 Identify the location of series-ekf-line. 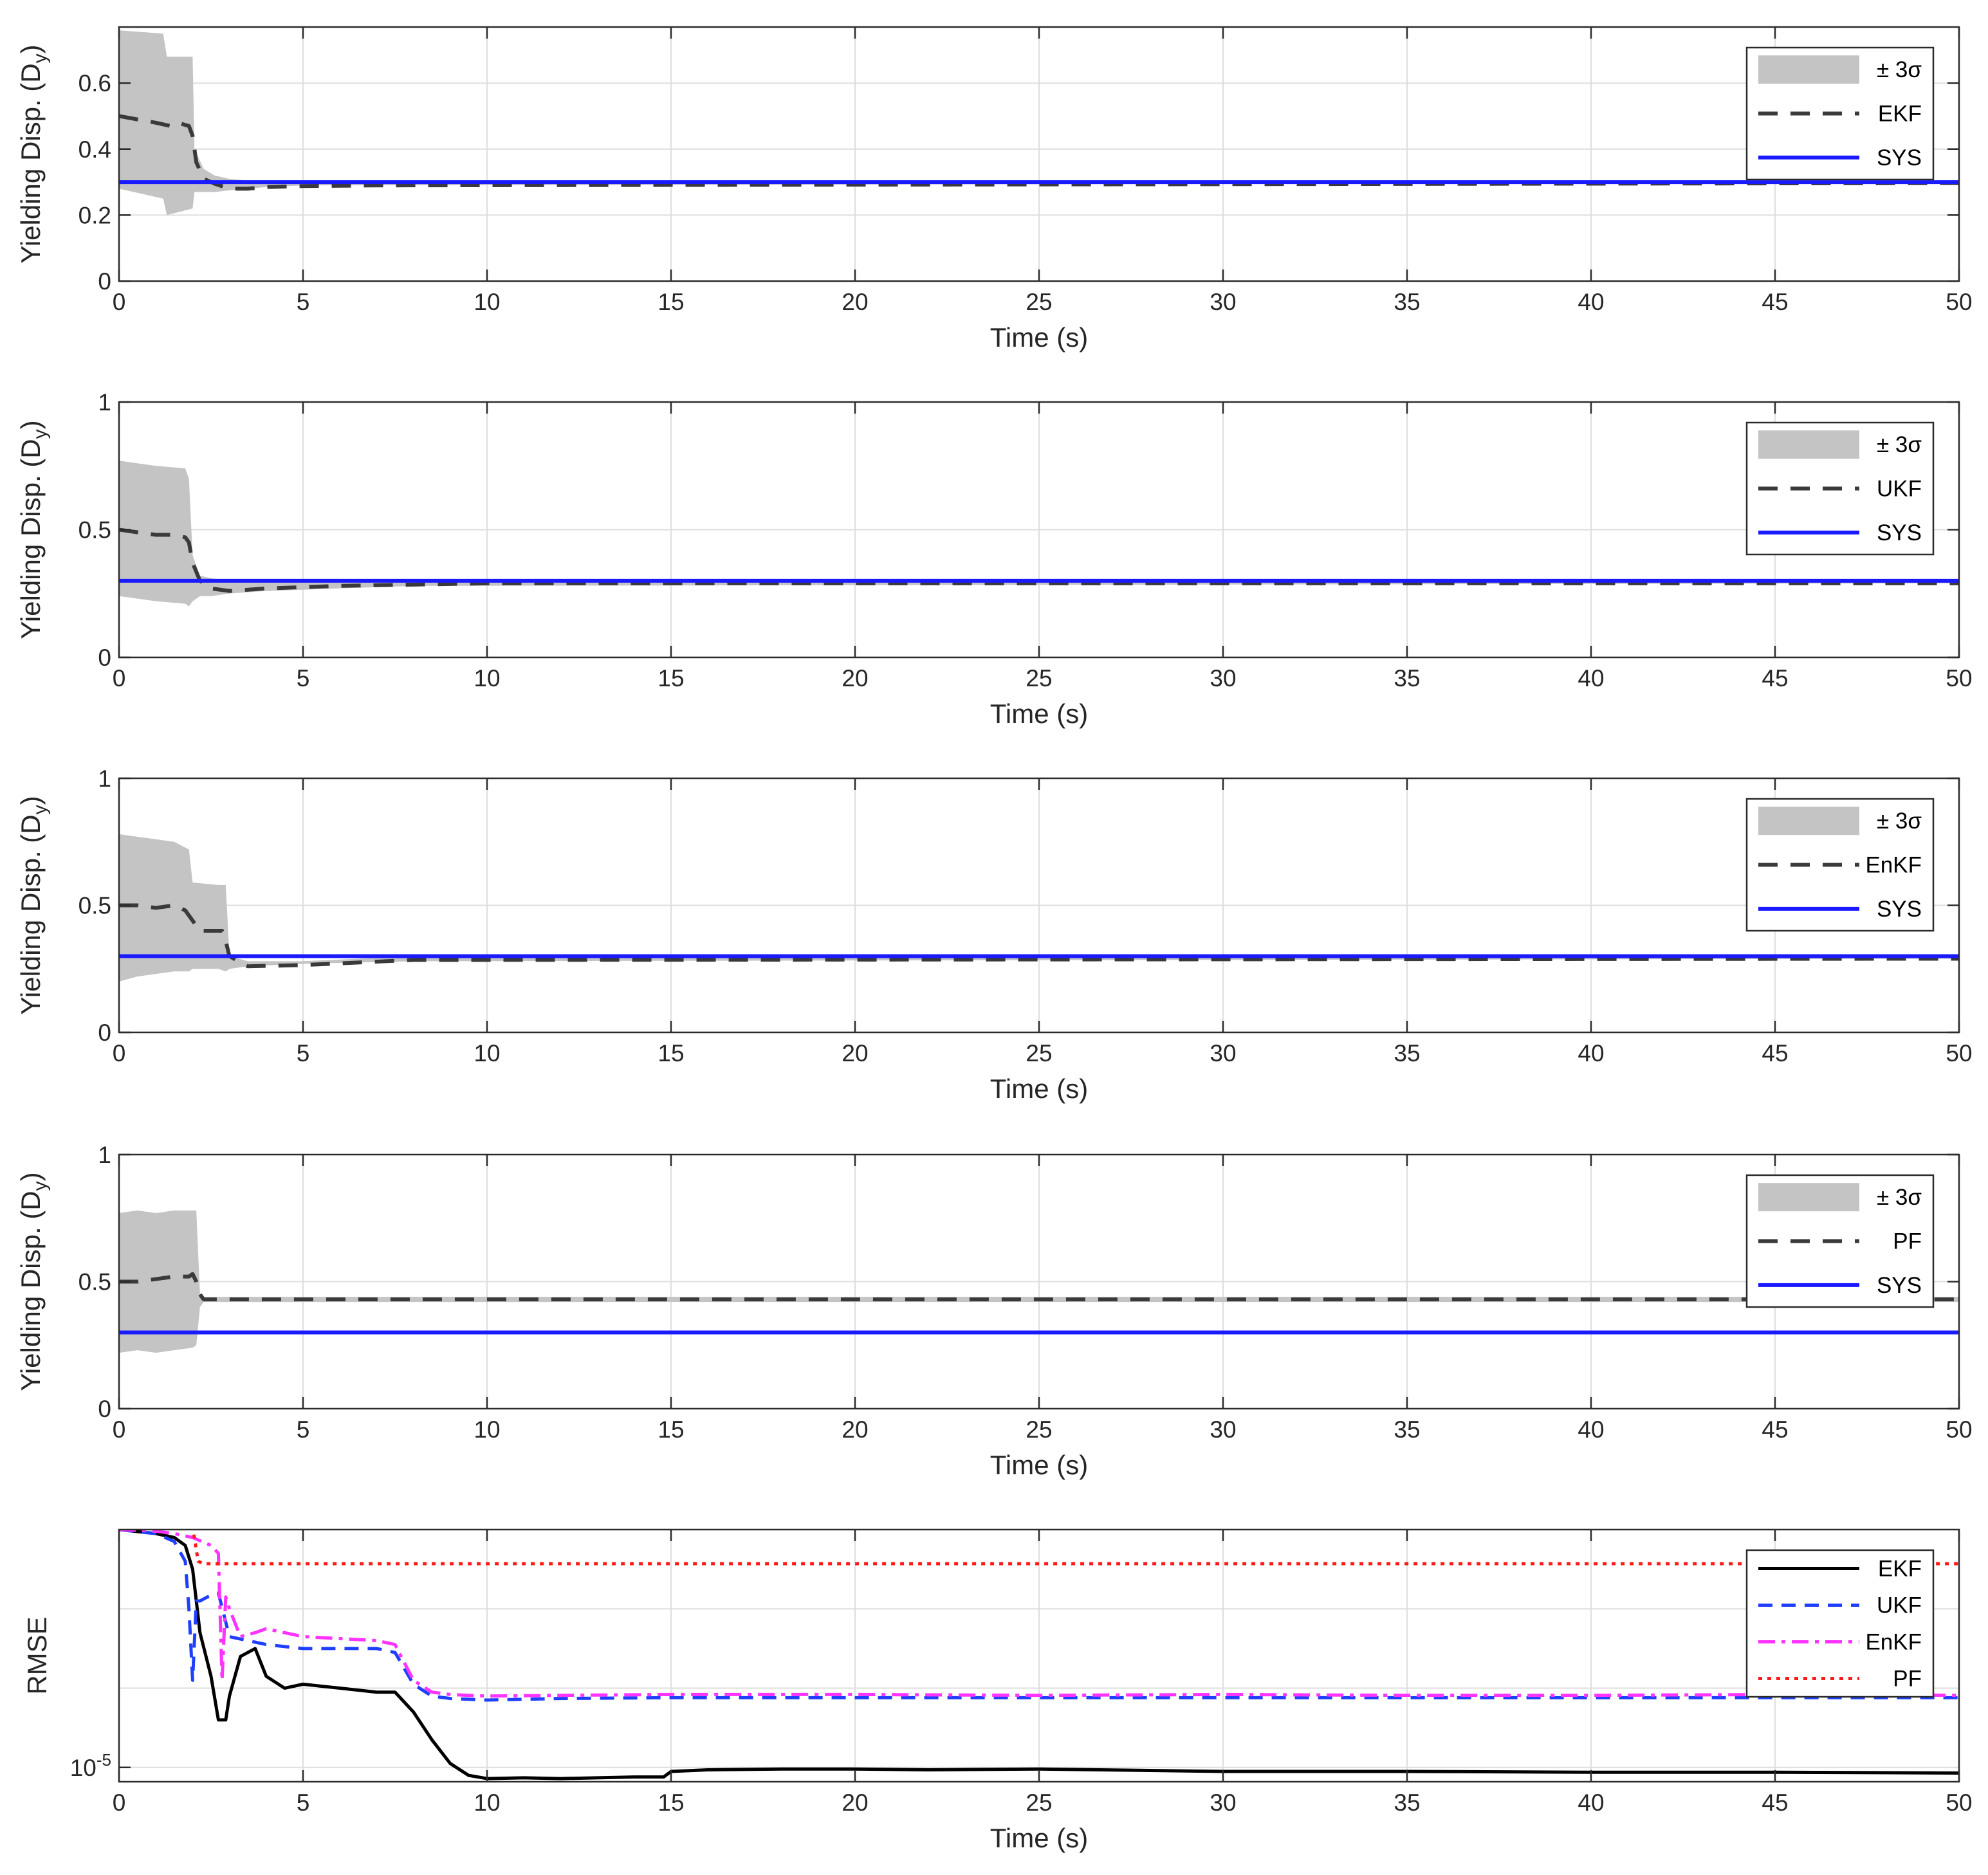
(1039, 1655).